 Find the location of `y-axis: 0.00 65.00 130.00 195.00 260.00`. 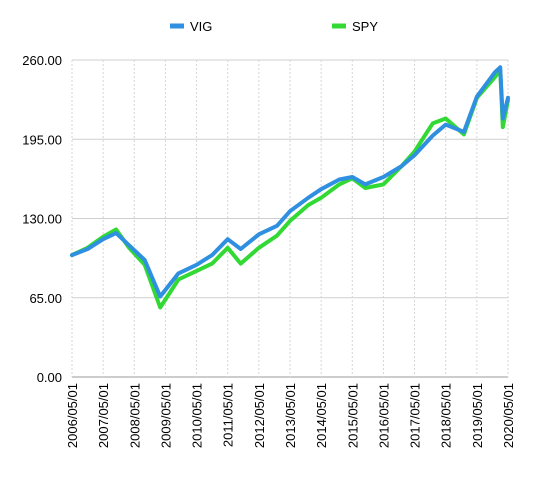

y-axis: 0.00 65.00 130.00 195.00 260.00 is located at coordinates (42, 219).